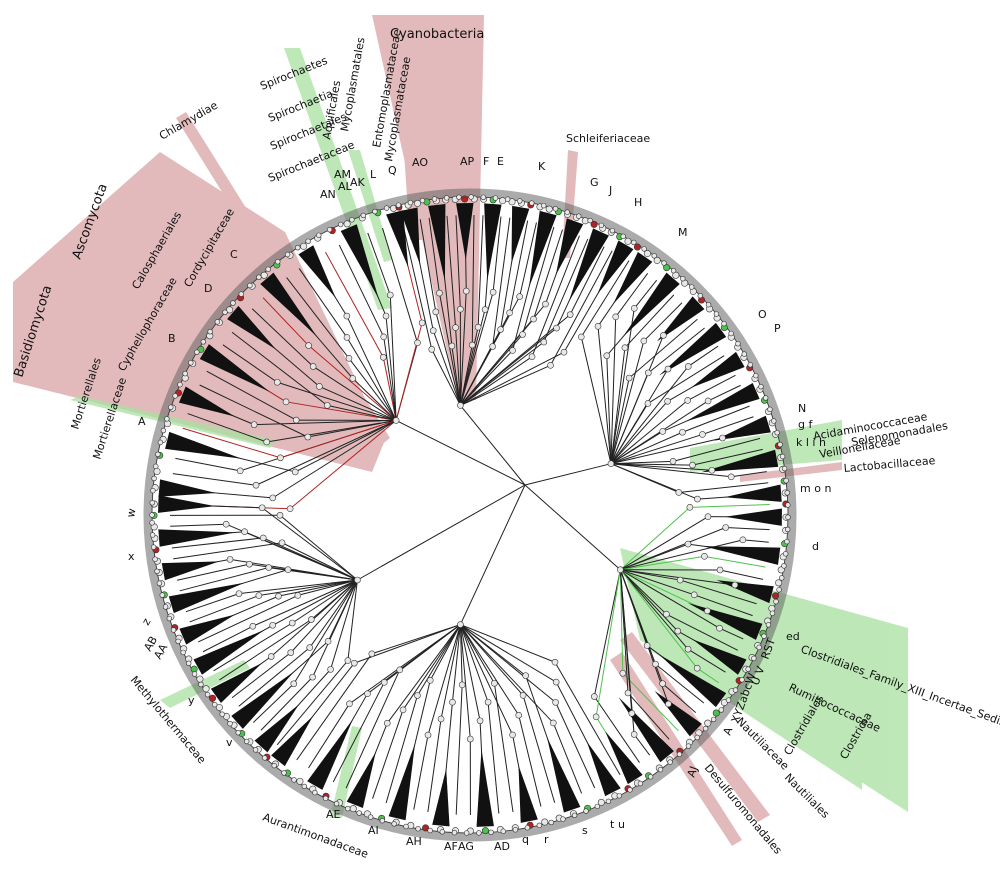 Image resolution: width=1000 pixels, height=878 pixels. I want to click on label-schleiferiaceae: Schleiferiaceae, so click(608, 138).